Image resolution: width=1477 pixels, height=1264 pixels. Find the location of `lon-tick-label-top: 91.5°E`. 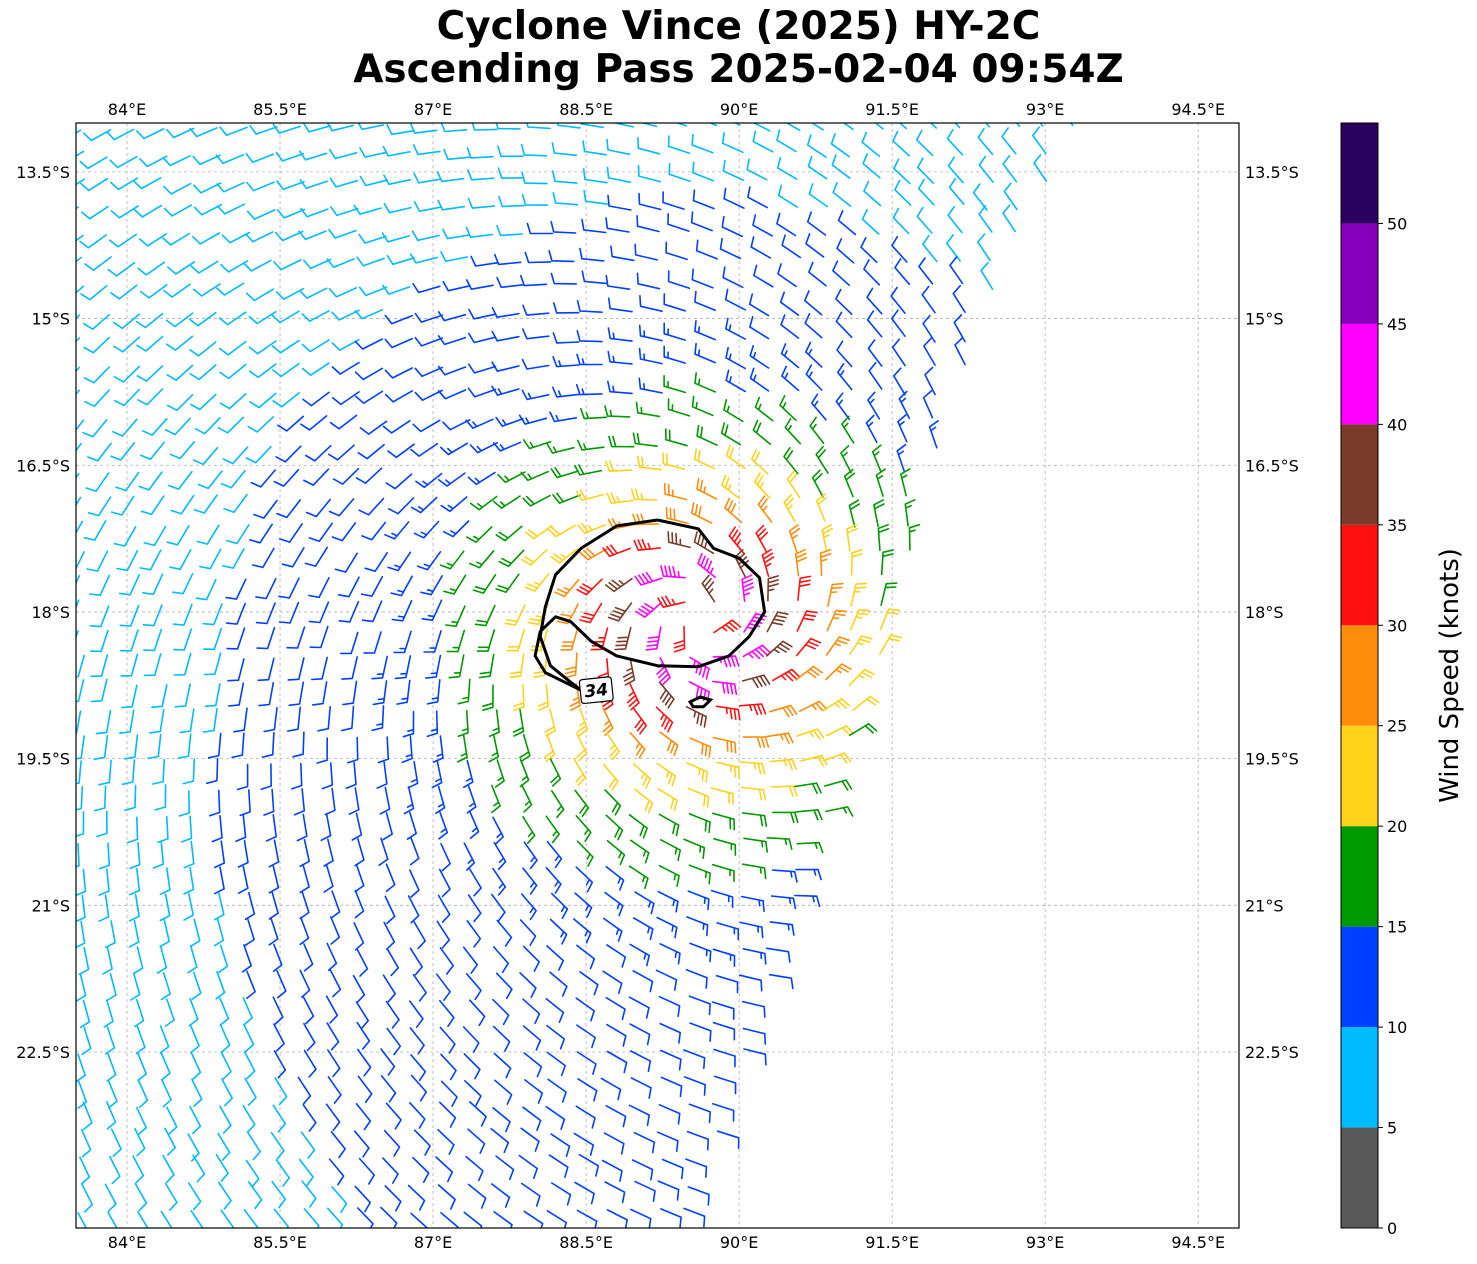

lon-tick-label-top: 91.5°E is located at coordinates (892, 109).